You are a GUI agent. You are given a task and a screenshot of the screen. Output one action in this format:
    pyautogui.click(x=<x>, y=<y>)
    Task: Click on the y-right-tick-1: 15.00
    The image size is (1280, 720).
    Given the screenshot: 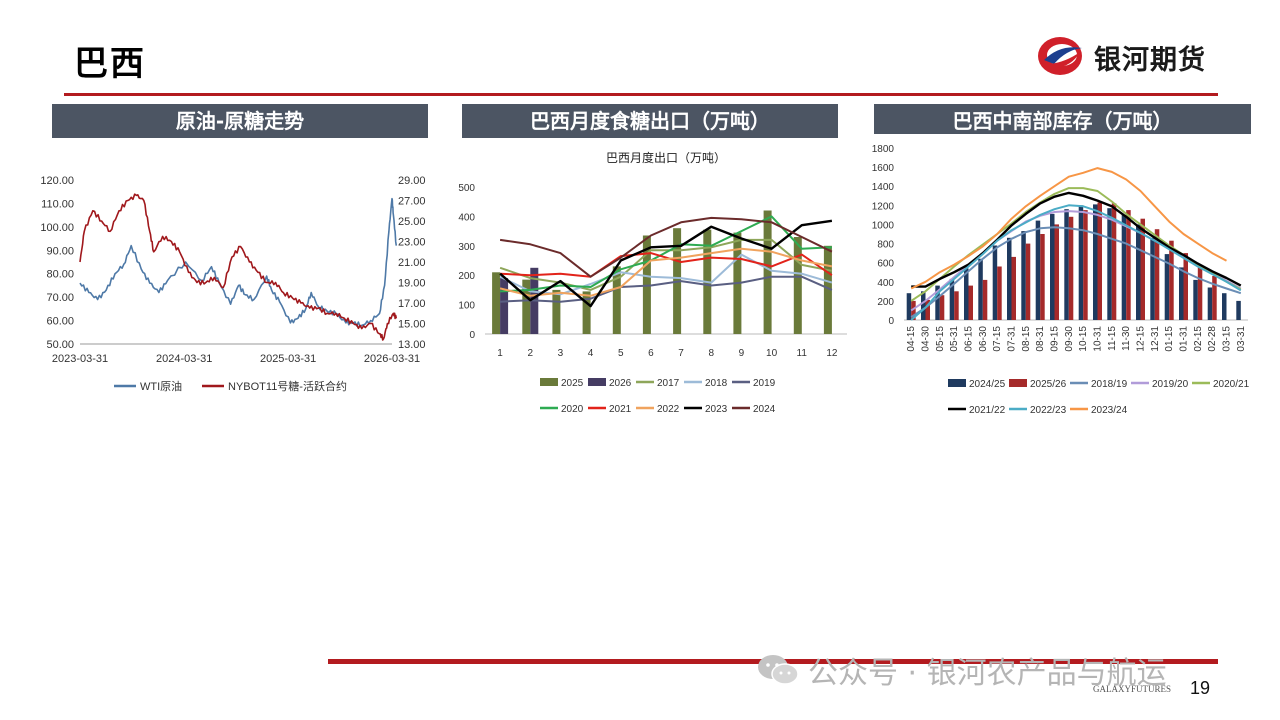 What is the action you would take?
    pyautogui.click(x=412, y=325)
    